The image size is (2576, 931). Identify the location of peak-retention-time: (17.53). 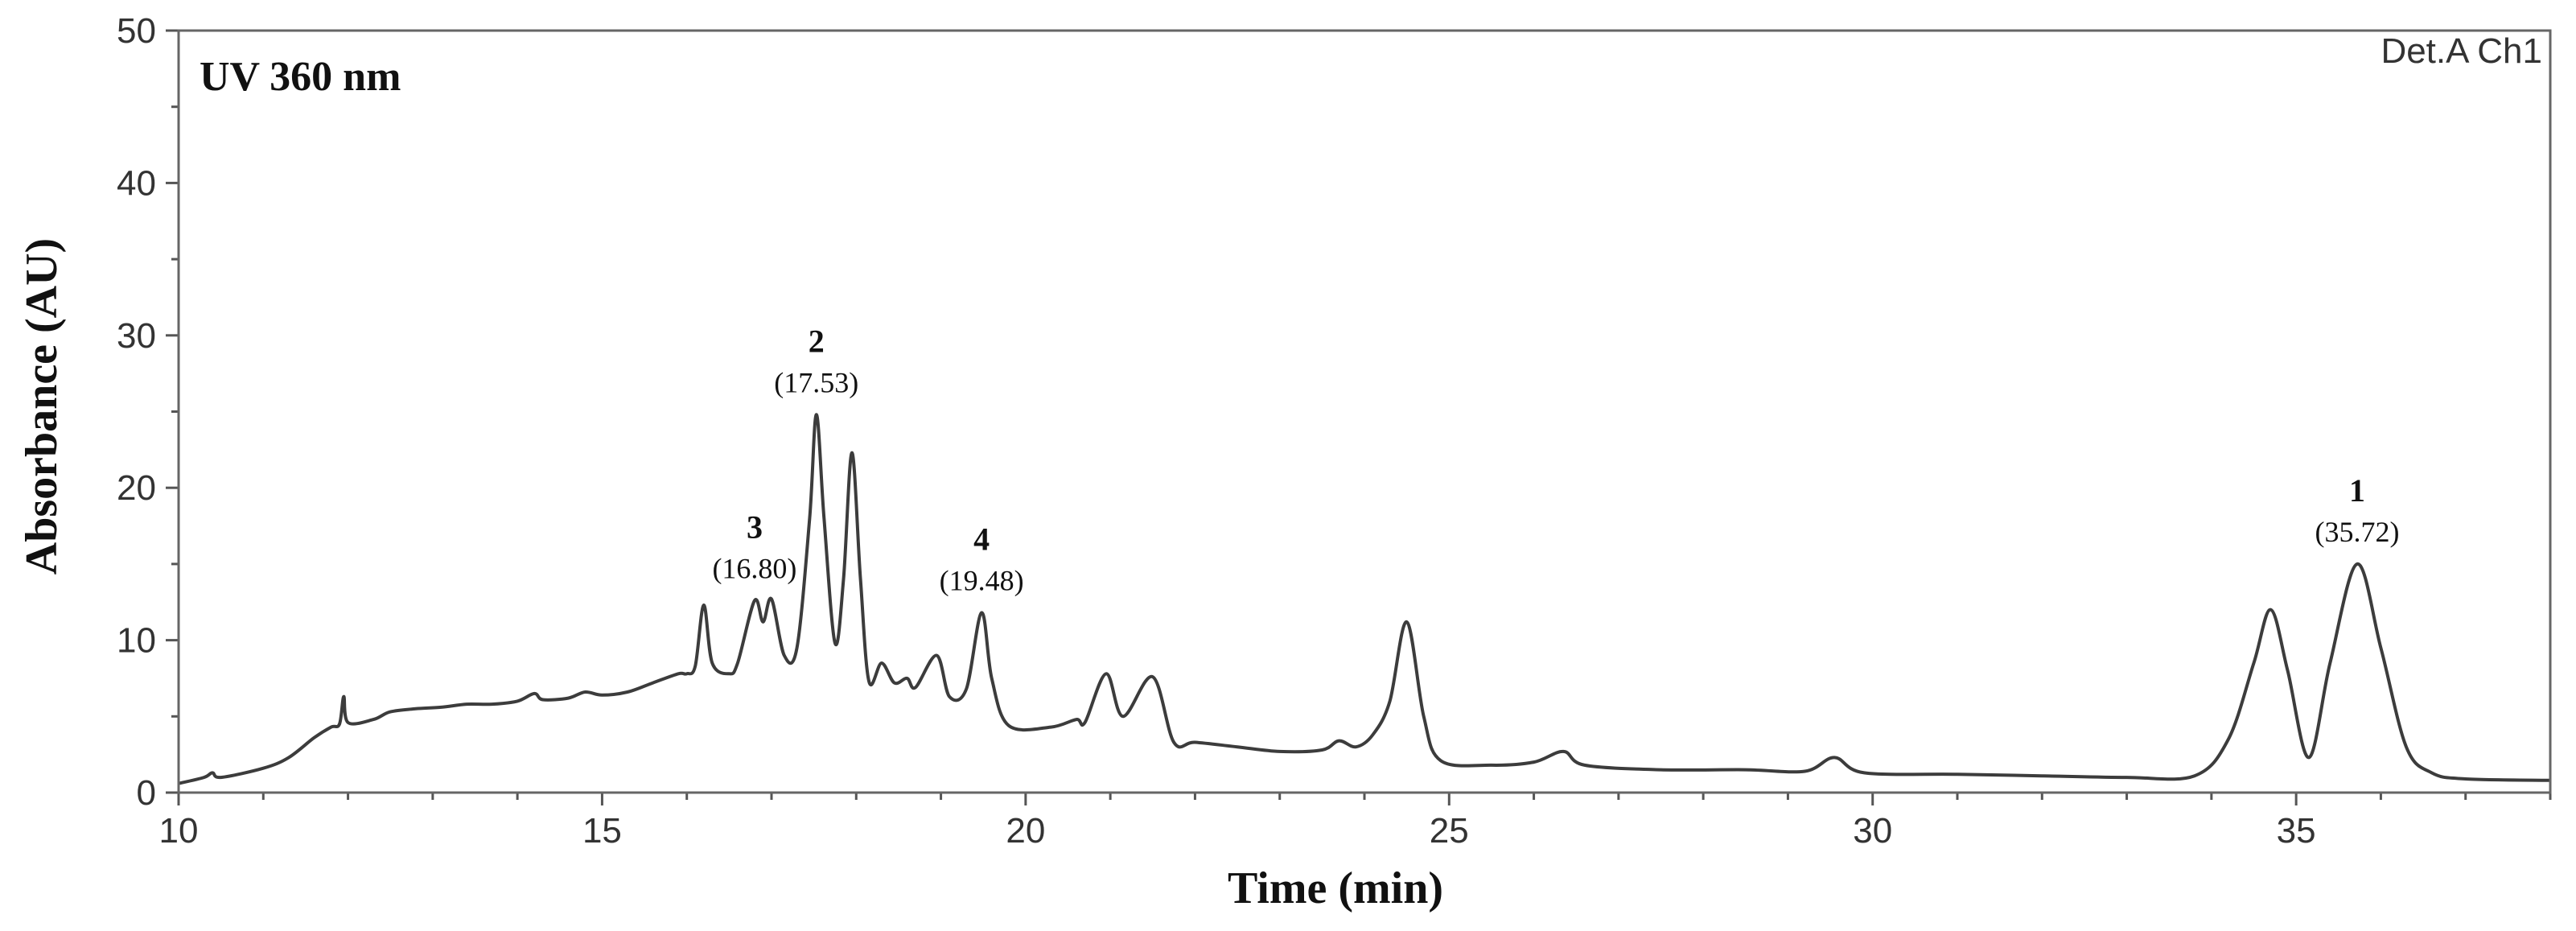
(816, 382).